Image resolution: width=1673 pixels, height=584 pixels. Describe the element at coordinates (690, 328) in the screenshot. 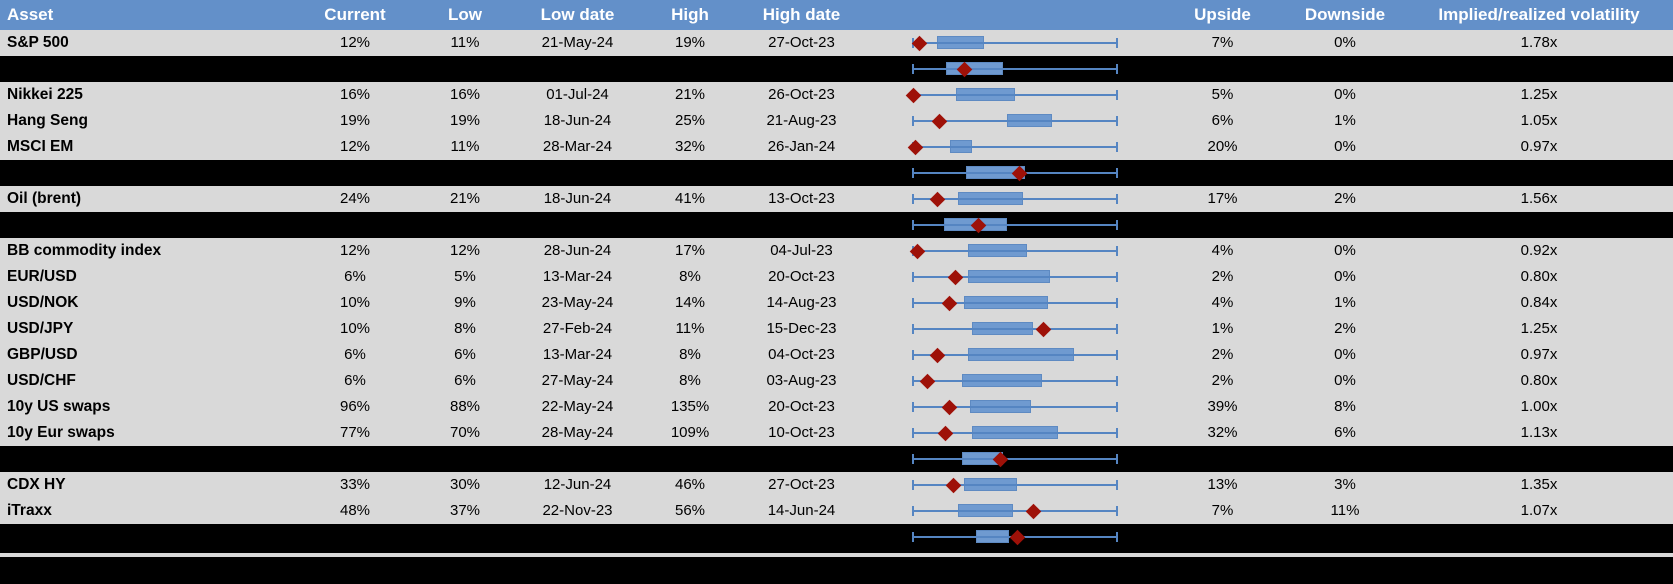

I see `high-value: 11%` at that location.